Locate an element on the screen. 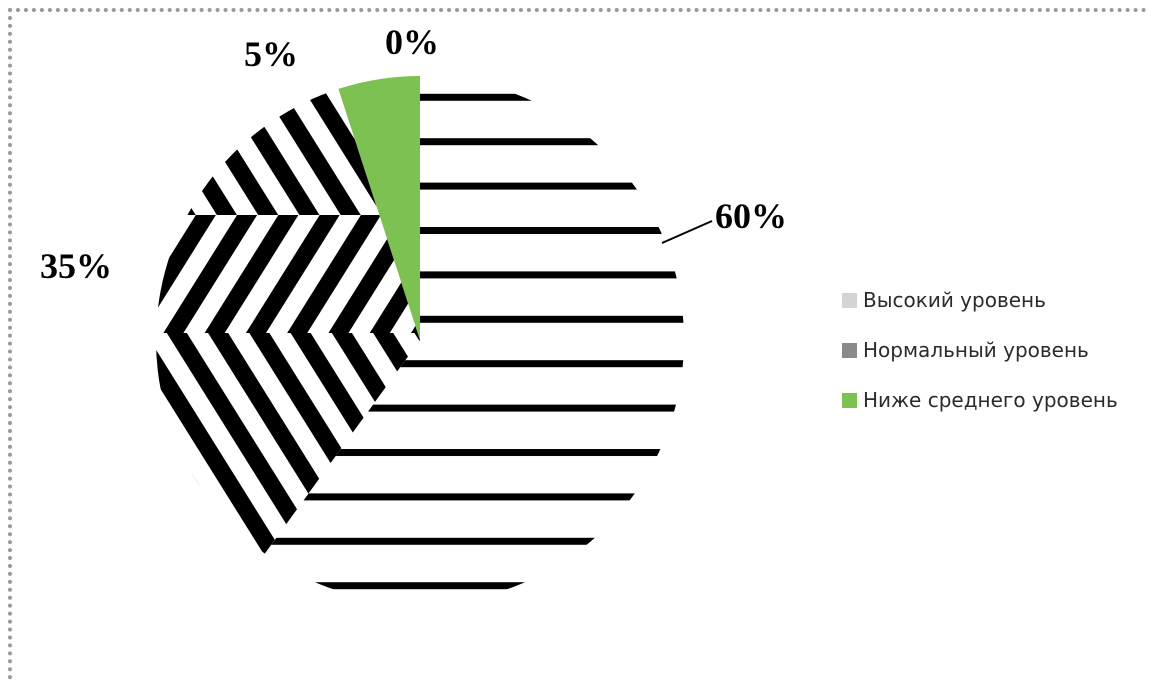 This screenshot has width=1151, height=684. data-label-5: 5% is located at coordinates (271, 54).